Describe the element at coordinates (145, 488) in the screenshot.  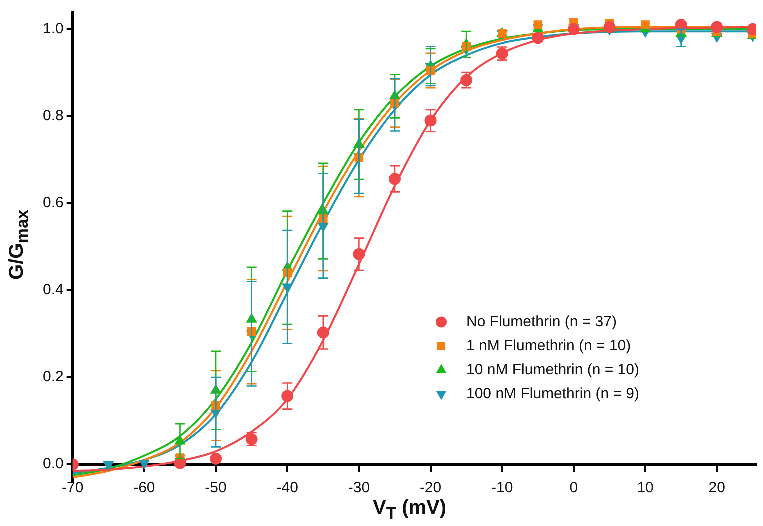
I see `x-tick-label: -60` at that location.